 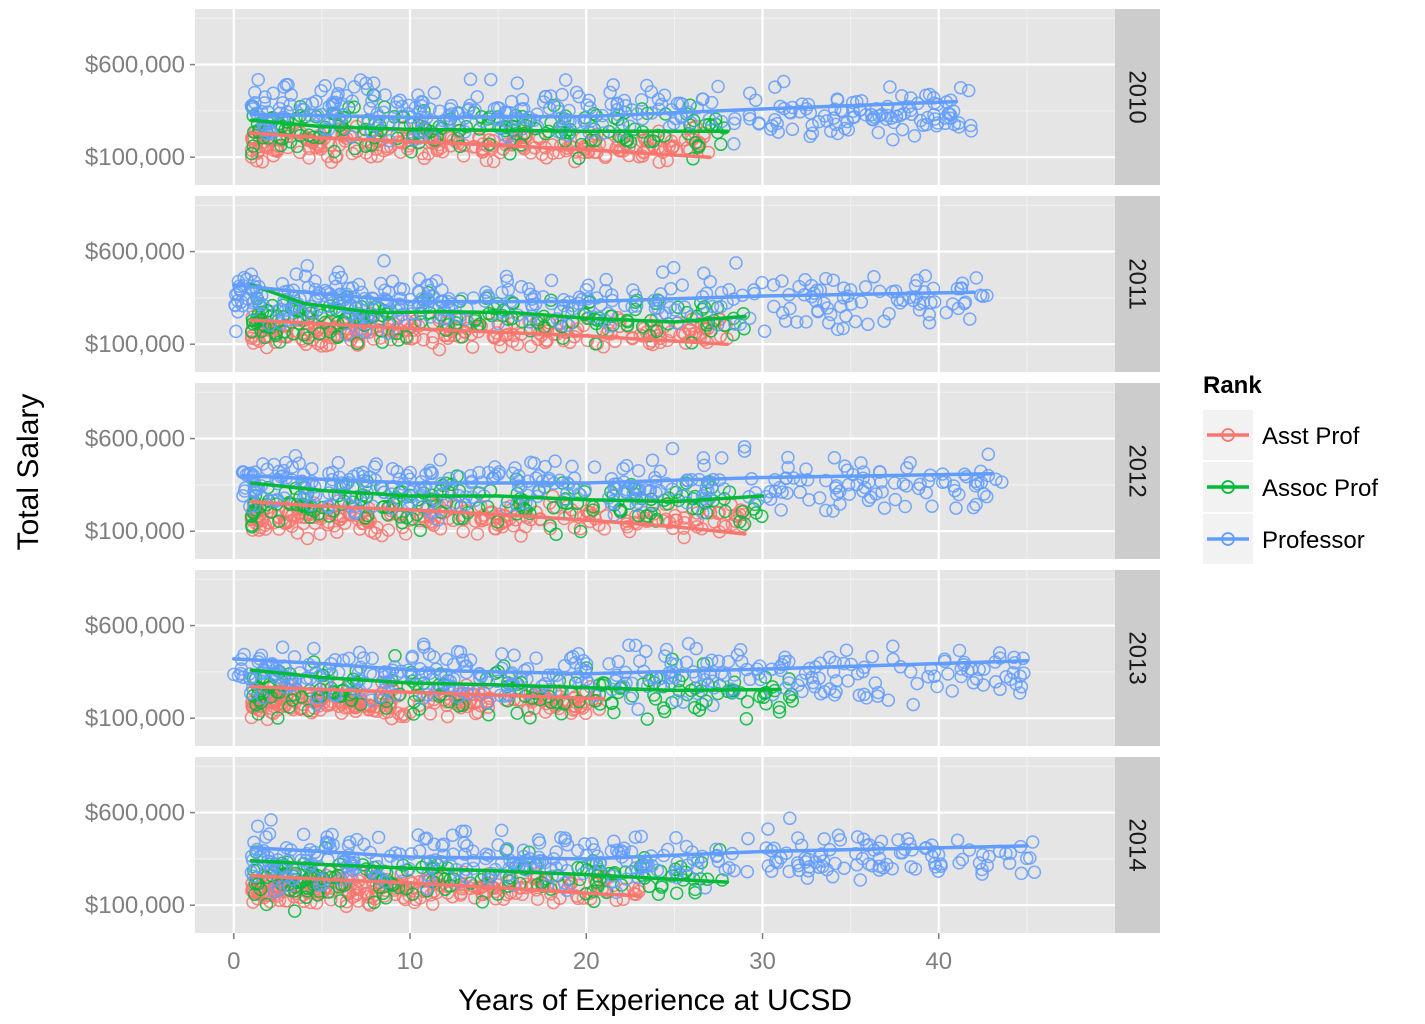 What do you see at coordinates (622, 97) in the screenshot?
I see `facet-panel-2010: $100,000 $600,000 2010` at bounding box center [622, 97].